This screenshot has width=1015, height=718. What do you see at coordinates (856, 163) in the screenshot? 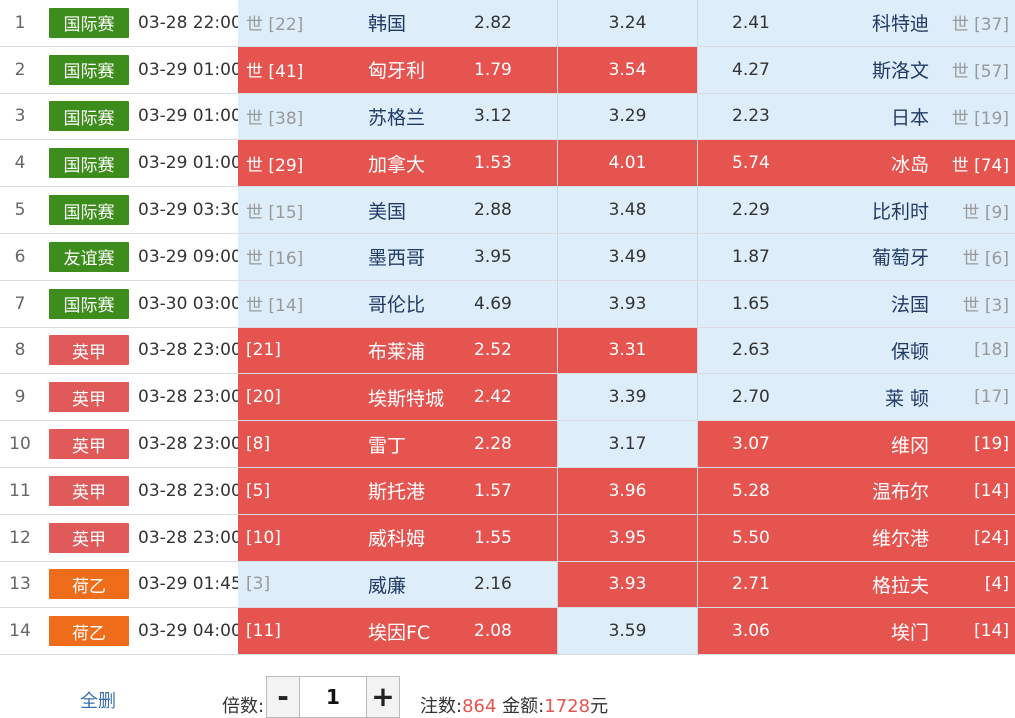
I see `away-win-option: 5.74 冰岛 世 [74]` at bounding box center [856, 163].